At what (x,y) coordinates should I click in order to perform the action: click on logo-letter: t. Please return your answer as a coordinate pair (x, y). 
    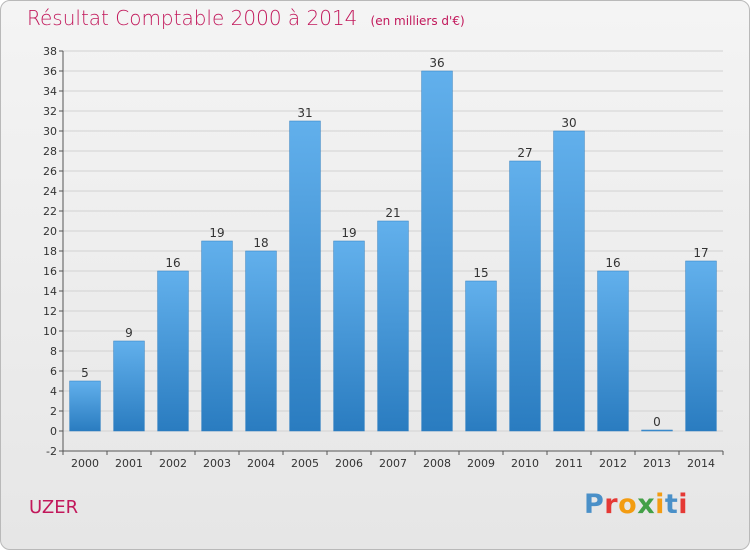
    Looking at the image, I should click on (671, 504).